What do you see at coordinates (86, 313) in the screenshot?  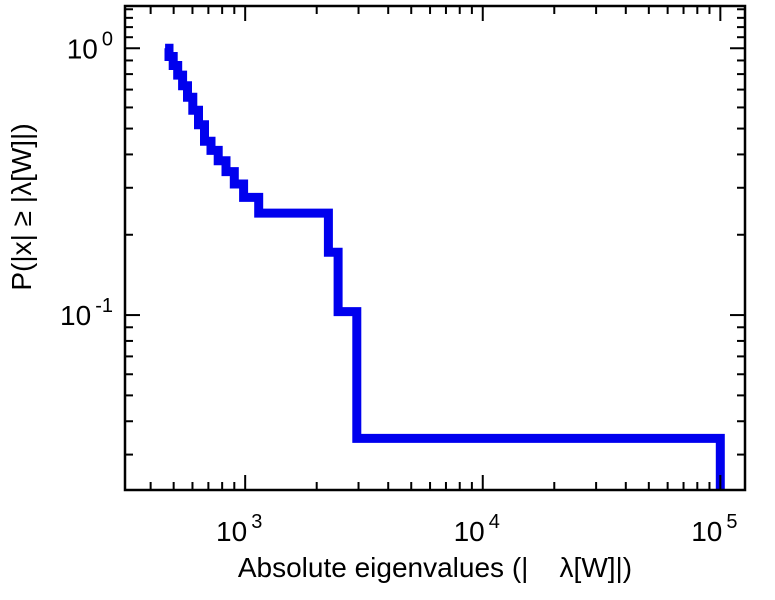 I see `y-tick-label: 10 -1` at bounding box center [86, 313].